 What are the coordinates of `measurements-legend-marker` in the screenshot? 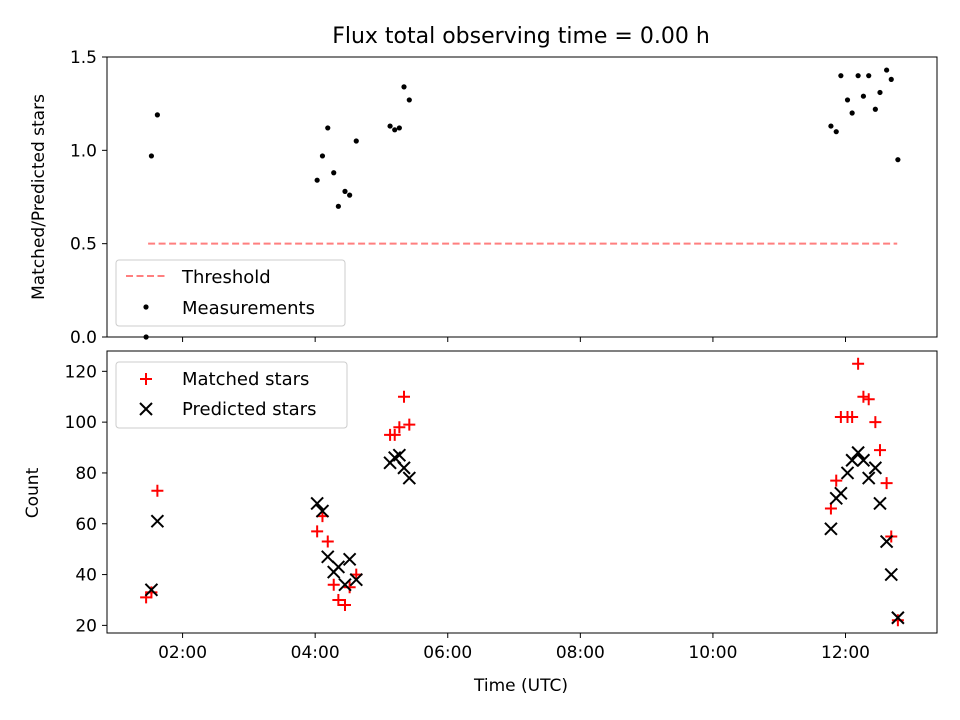 It's located at (146, 307).